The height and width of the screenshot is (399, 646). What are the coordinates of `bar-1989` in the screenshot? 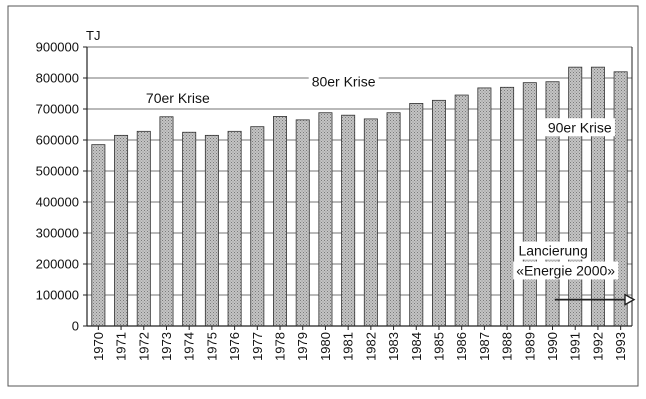 It's located at (529, 204).